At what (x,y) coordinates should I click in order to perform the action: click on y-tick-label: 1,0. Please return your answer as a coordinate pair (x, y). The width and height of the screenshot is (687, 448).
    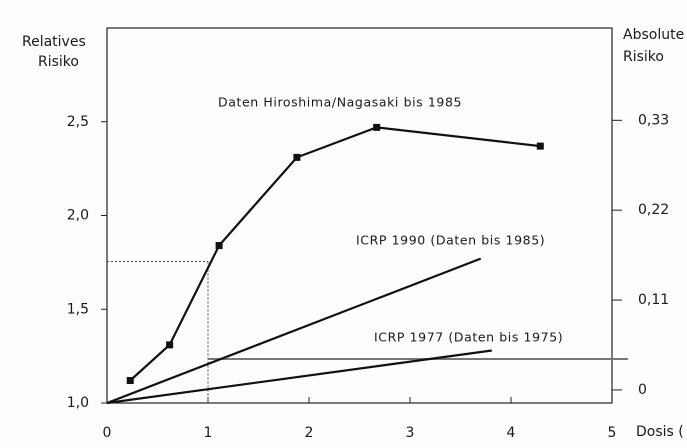
    Looking at the image, I should click on (78, 403).